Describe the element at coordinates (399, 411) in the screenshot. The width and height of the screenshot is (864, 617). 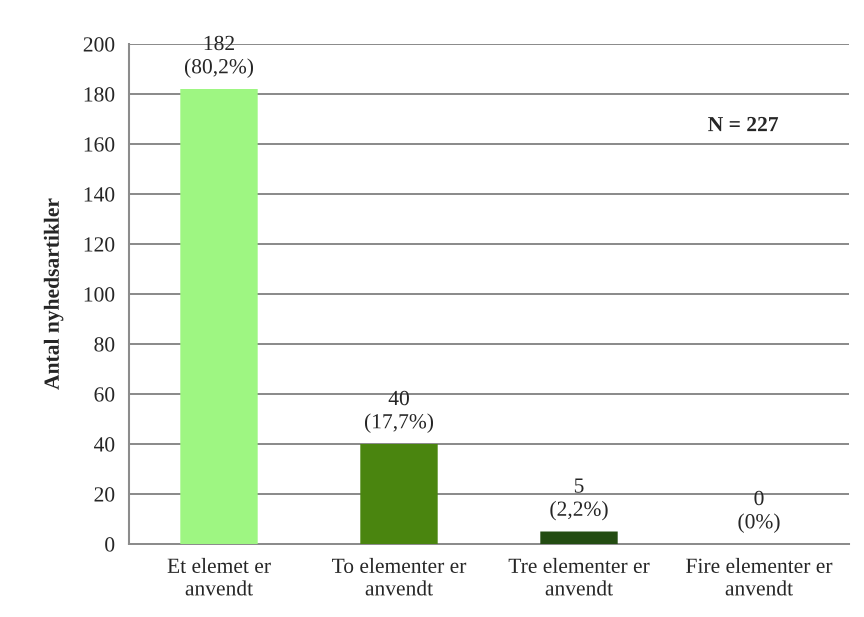
I see `data-label: 40 (17,7%)` at that location.